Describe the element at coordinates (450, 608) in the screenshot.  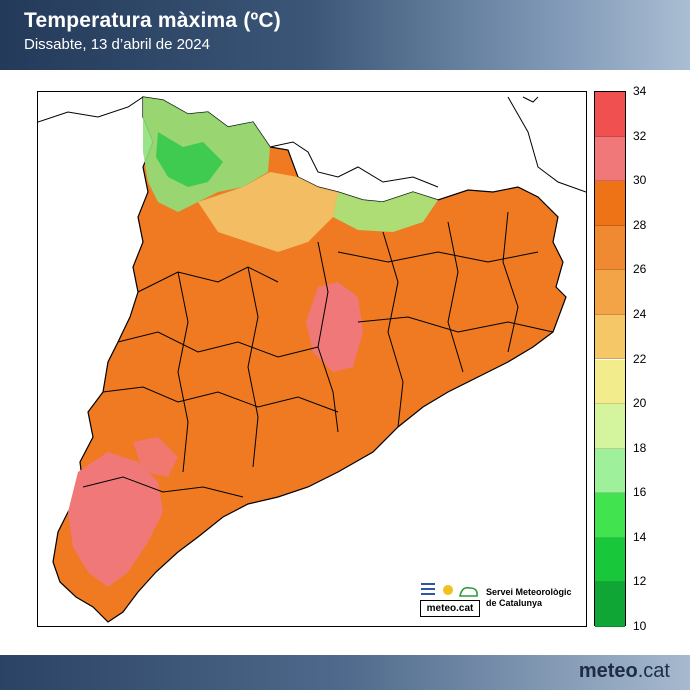
I see `logo-wordmark: meteo.cat` at that location.